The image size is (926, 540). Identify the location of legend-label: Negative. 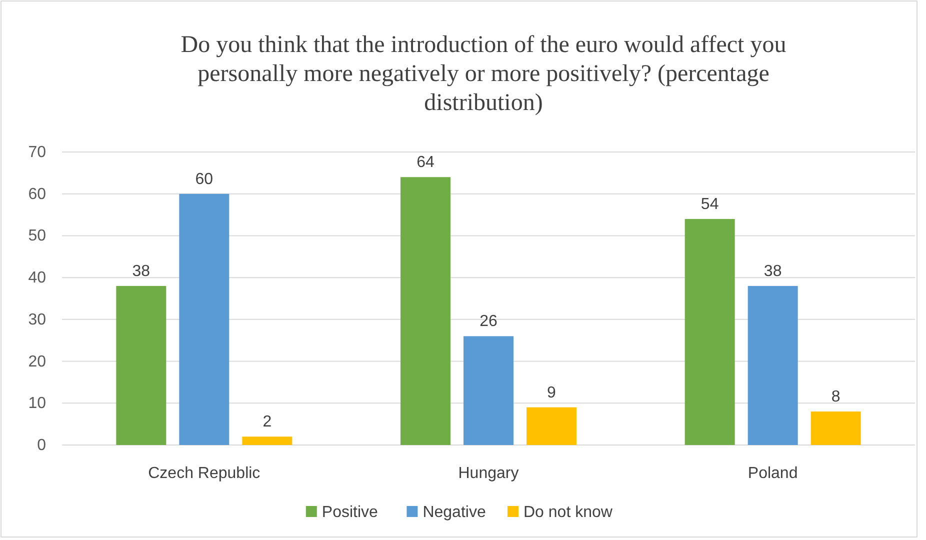
(454, 512).